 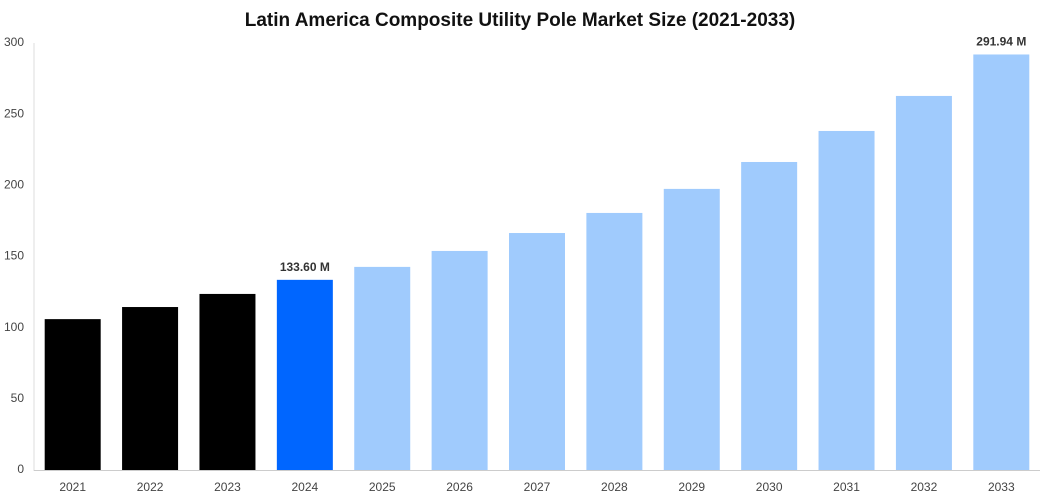 What do you see at coordinates (14, 113) in the screenshot?
I see `y-tick-label: 250` at bounding box center [14, 113].